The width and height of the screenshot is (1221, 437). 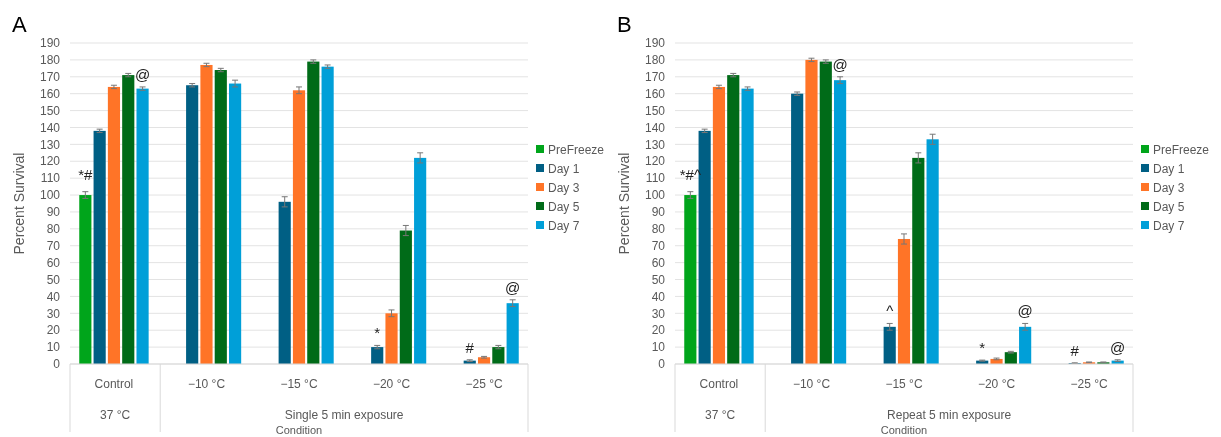 What do you see at coordinates (86, 174) in the screenshot?
I see `annotation: *#` at bounding box center [86, 174].